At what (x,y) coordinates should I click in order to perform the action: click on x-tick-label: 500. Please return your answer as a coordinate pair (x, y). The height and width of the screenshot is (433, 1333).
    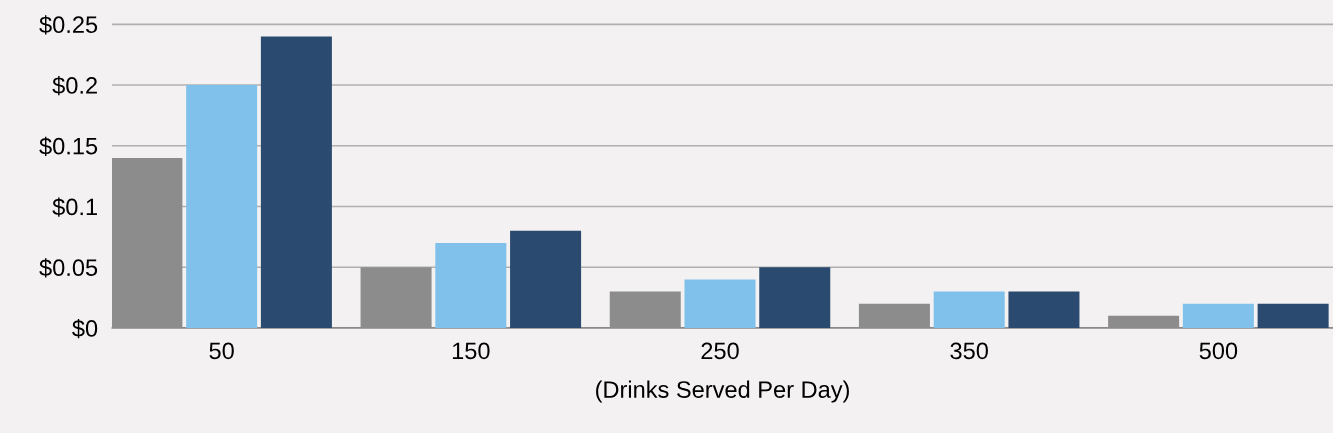
    Looking at the image, I should click on (1218, 351).